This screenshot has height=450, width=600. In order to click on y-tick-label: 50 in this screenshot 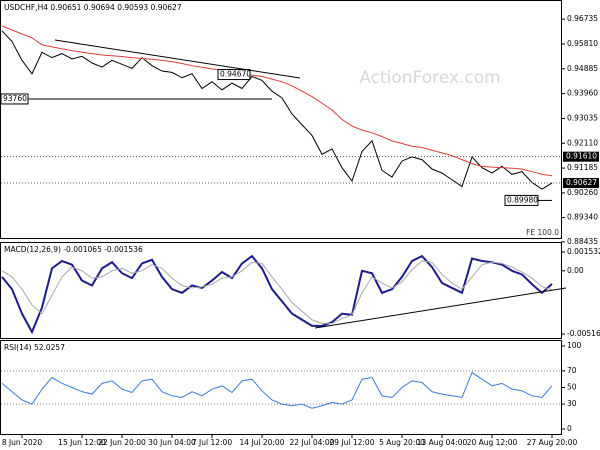, I will do `click(572, 387)`.